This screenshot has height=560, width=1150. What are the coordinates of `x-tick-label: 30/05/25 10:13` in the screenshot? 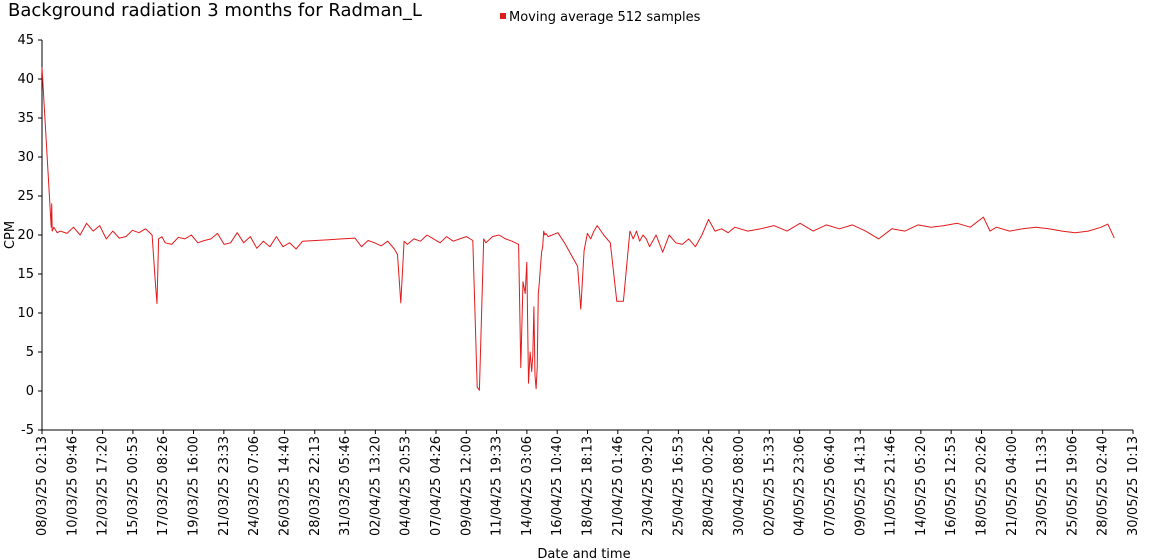 It's located at (1133, 486).